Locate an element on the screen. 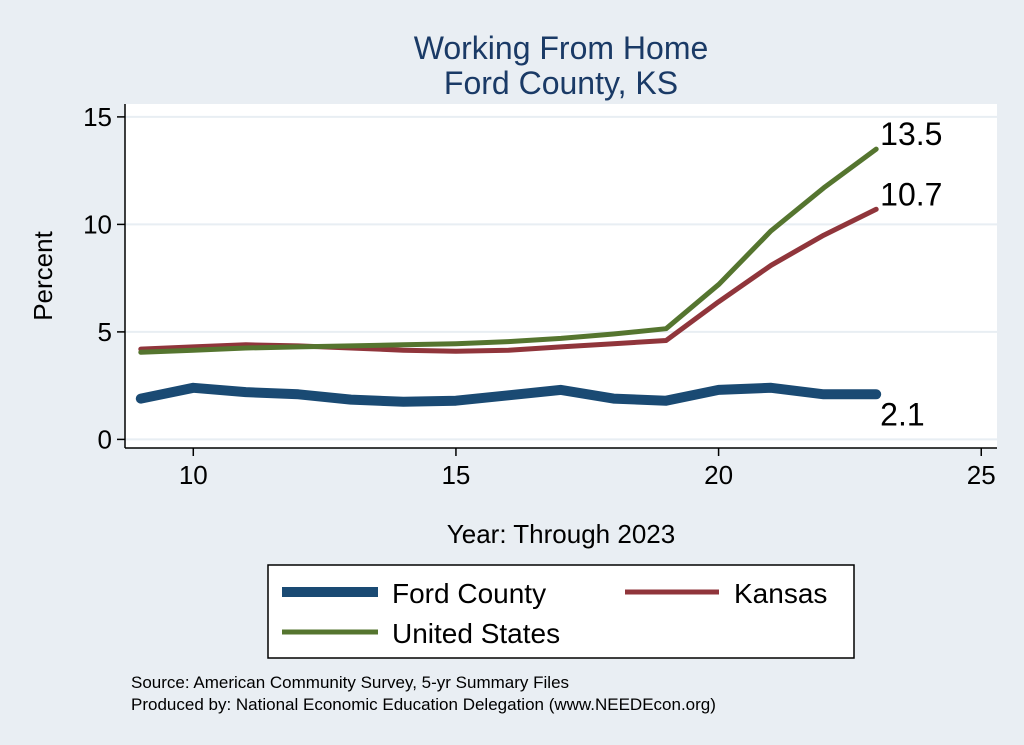  legend-label-united-states: United States is located at coordinates (476, 633).